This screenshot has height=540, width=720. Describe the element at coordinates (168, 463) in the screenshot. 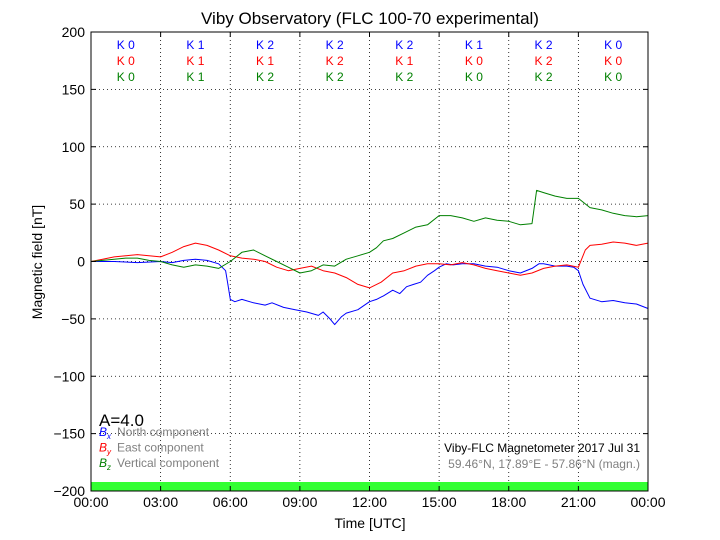

I see `legend-label: Vertical component` at that location.